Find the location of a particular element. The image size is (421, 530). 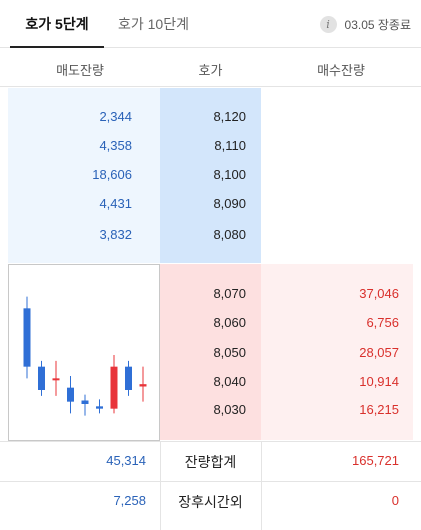

ask-volume-area is located at coordinates (84, 175).